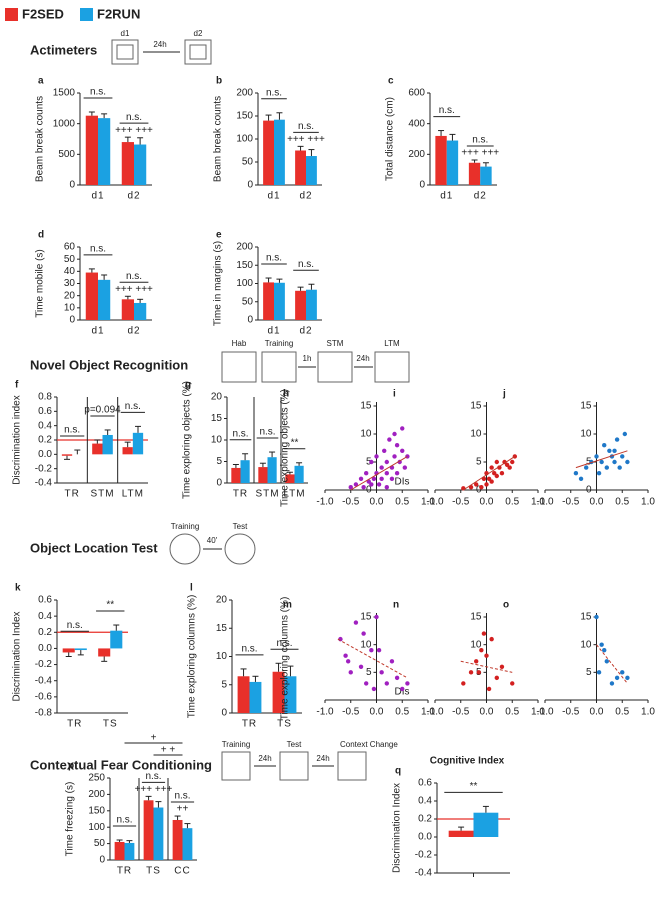 The image size is (661, 898). I want to click on x-tick-label: d1, so click(97, 196).